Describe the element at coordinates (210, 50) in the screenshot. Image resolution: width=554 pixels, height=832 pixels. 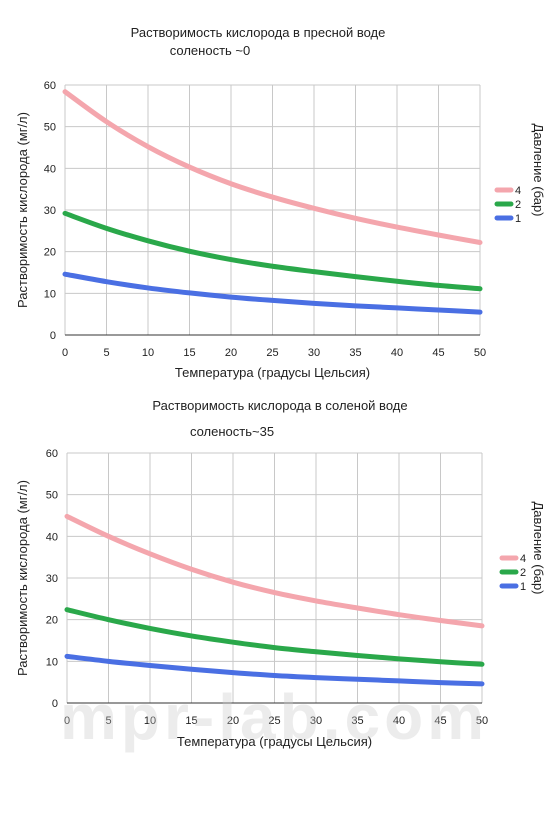
I see `chart-subtitle: соленость ~0` at that location.